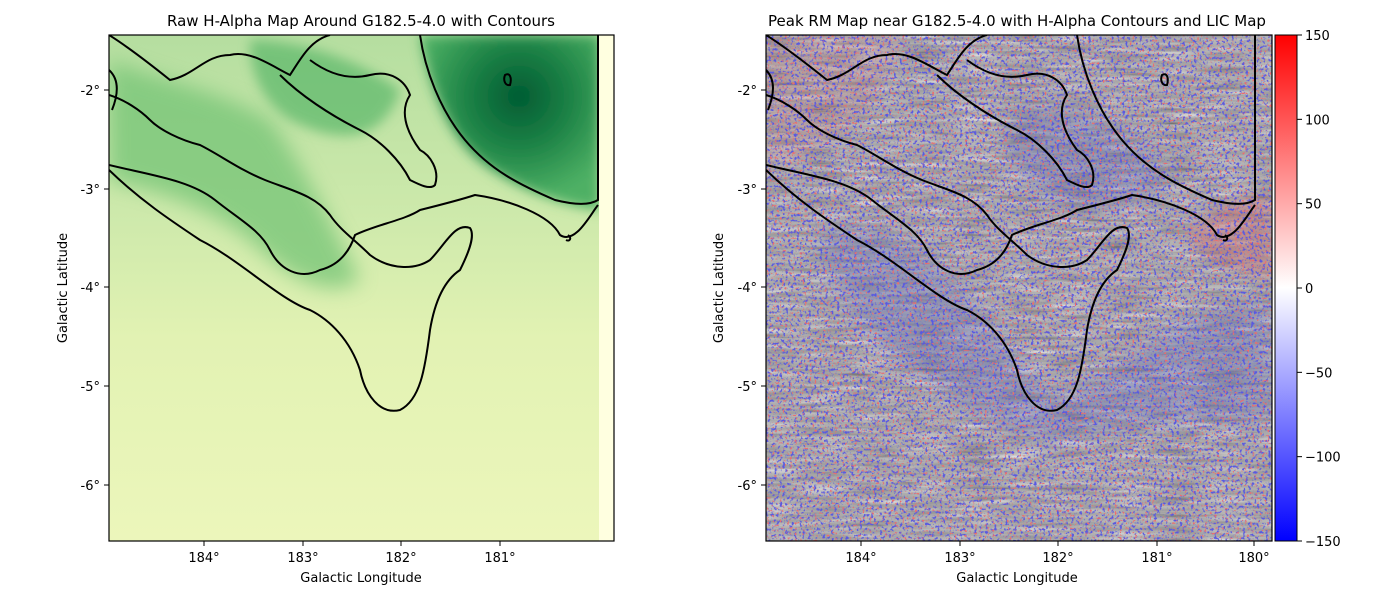 The image size is (1400, 600). What do you see at coordinates (1286, 288) in the screenshot?
I see `colorbar-gradient` at bounding box center [1286, 288].